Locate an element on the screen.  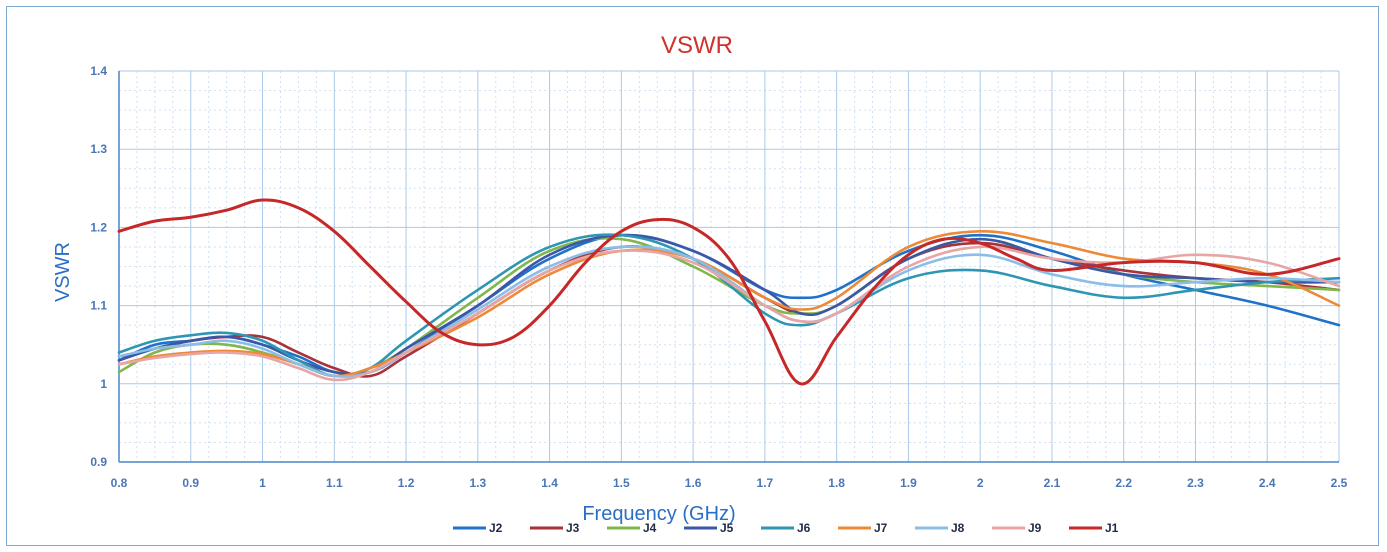
x-tick-label: 1.3 is located at coordinates (477, 483).